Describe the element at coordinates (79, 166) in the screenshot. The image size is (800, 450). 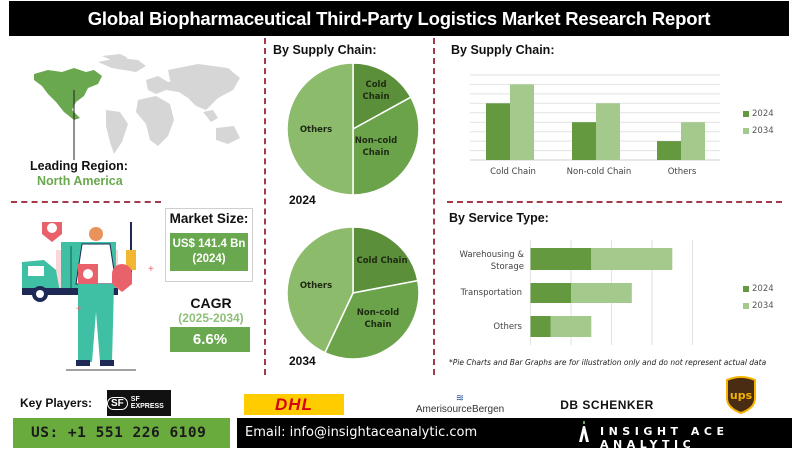
I see `leading-region-label: Leading Region:` at that location.